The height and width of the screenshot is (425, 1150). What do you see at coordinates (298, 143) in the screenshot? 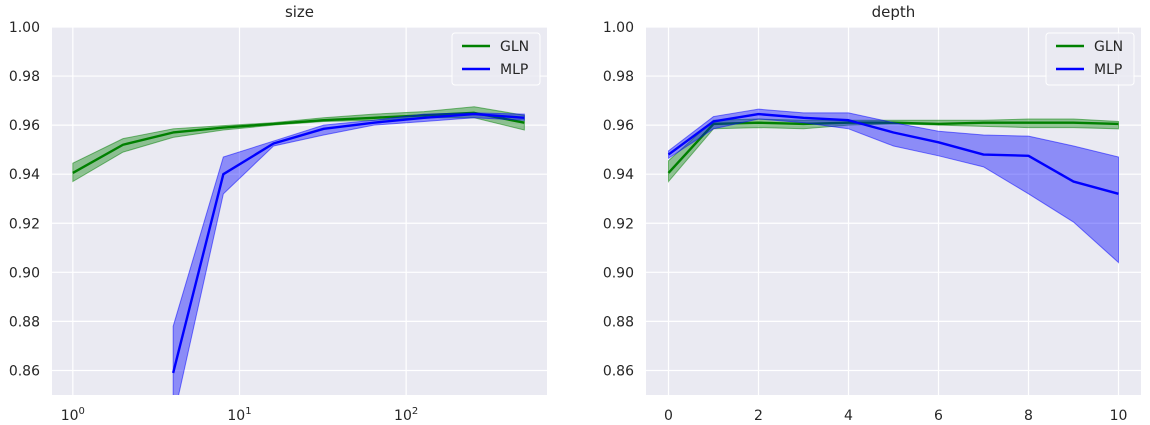
I see `gln-series-line` at bounding box center [298, 143].